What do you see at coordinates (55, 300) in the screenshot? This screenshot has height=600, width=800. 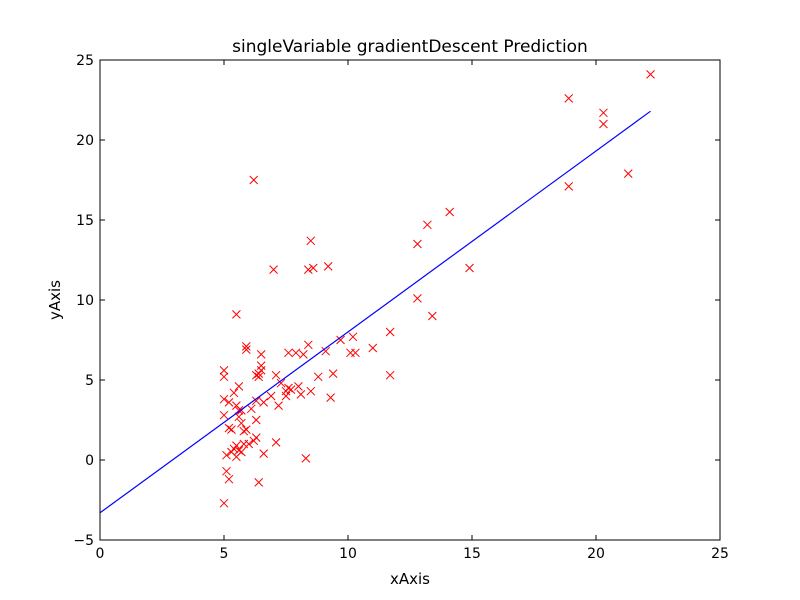 I see `y-axis-label: yAxis` at bounding box center [55, 300].